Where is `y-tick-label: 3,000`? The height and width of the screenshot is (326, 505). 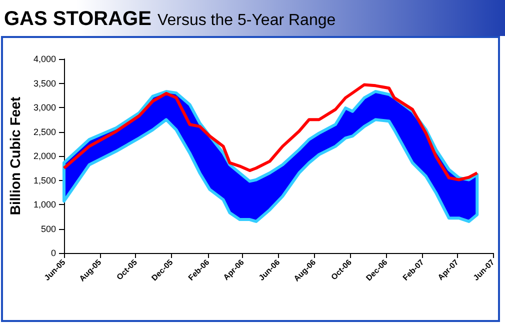 y-tick-label: 3,000 is located at coordinates (44, 107).